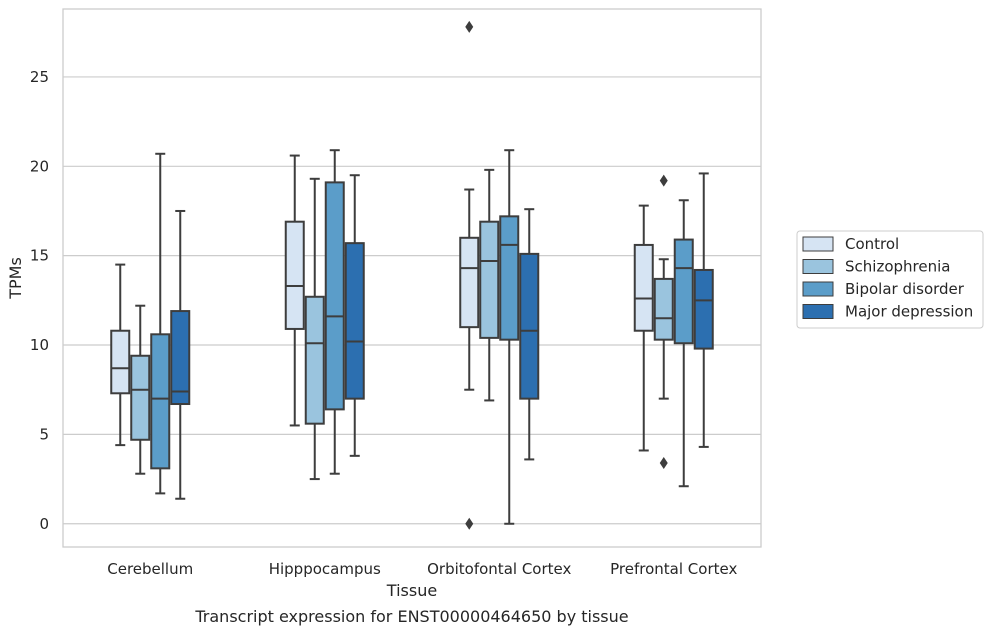  Describe the element at coordinates (673, 569) in the screenshot. I see `x-tick-label: Prefrontal Cortex` at that location.